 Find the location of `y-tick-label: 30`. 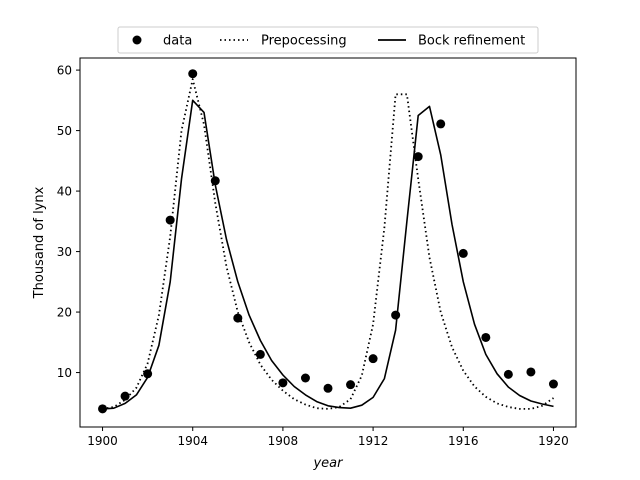

y-tick-label: 30 is located at coordinates (64, 252).